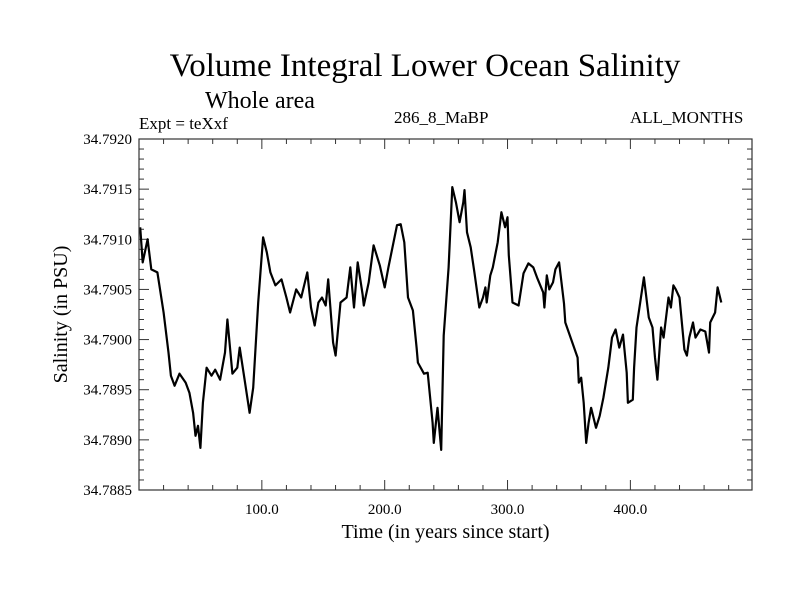  Describe the element at coordinates (260, 101) in the screenshot. I see `chart-subtitle: Whole area` at that location.